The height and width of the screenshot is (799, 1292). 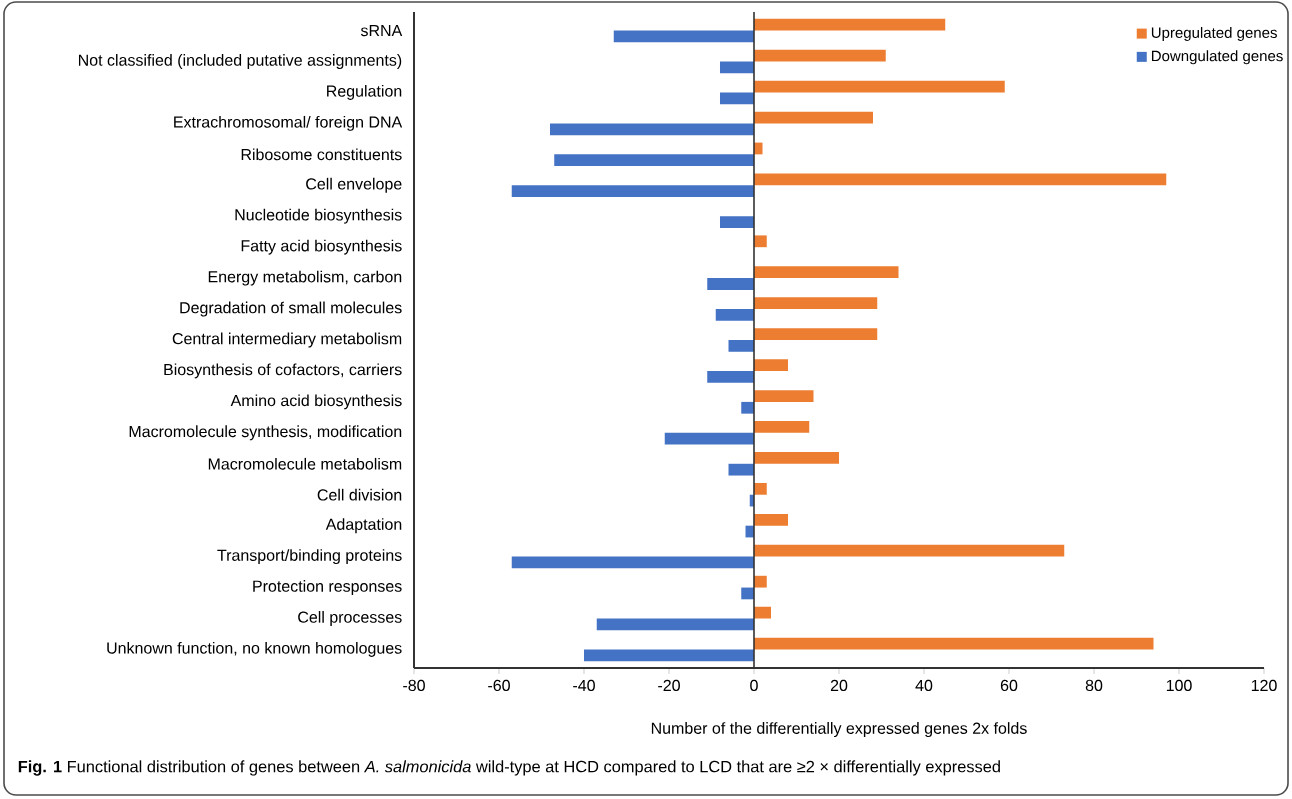 What do you see at coordinates (321, 247) in the screenshot?
I see `y-tick-label: Fatty acid biosynthesis` at bounding box center [321, 247].